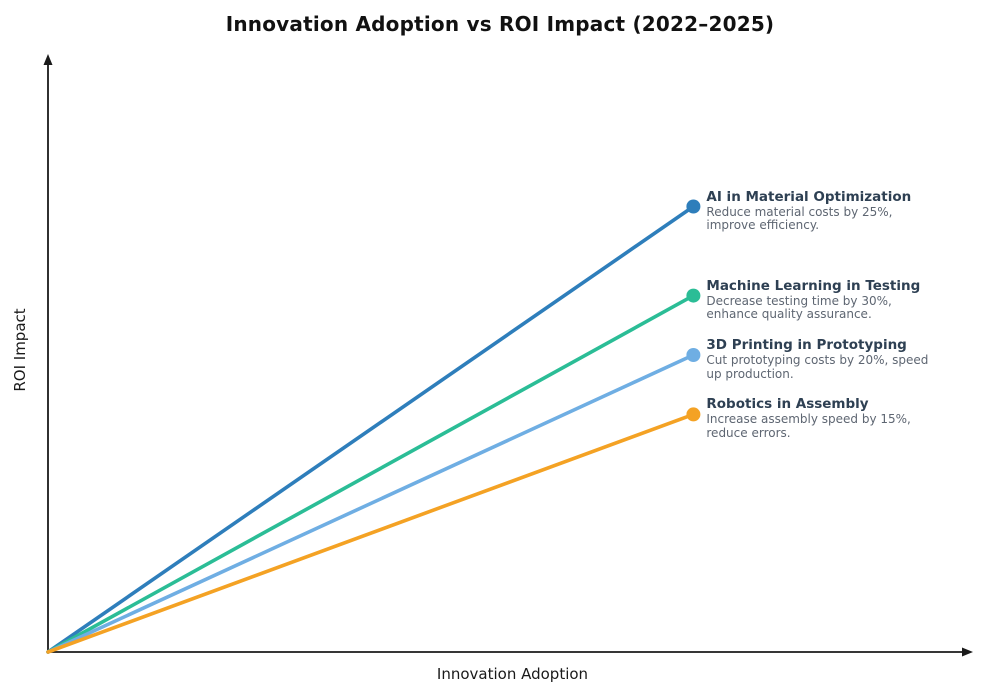 Image resolution: width=1000 pixels, height=700 pixels. What do you see at coordinates (967, 652) in the screenshot?
I see `x-axis-arrow-icon` at bounding box center [967, 652].